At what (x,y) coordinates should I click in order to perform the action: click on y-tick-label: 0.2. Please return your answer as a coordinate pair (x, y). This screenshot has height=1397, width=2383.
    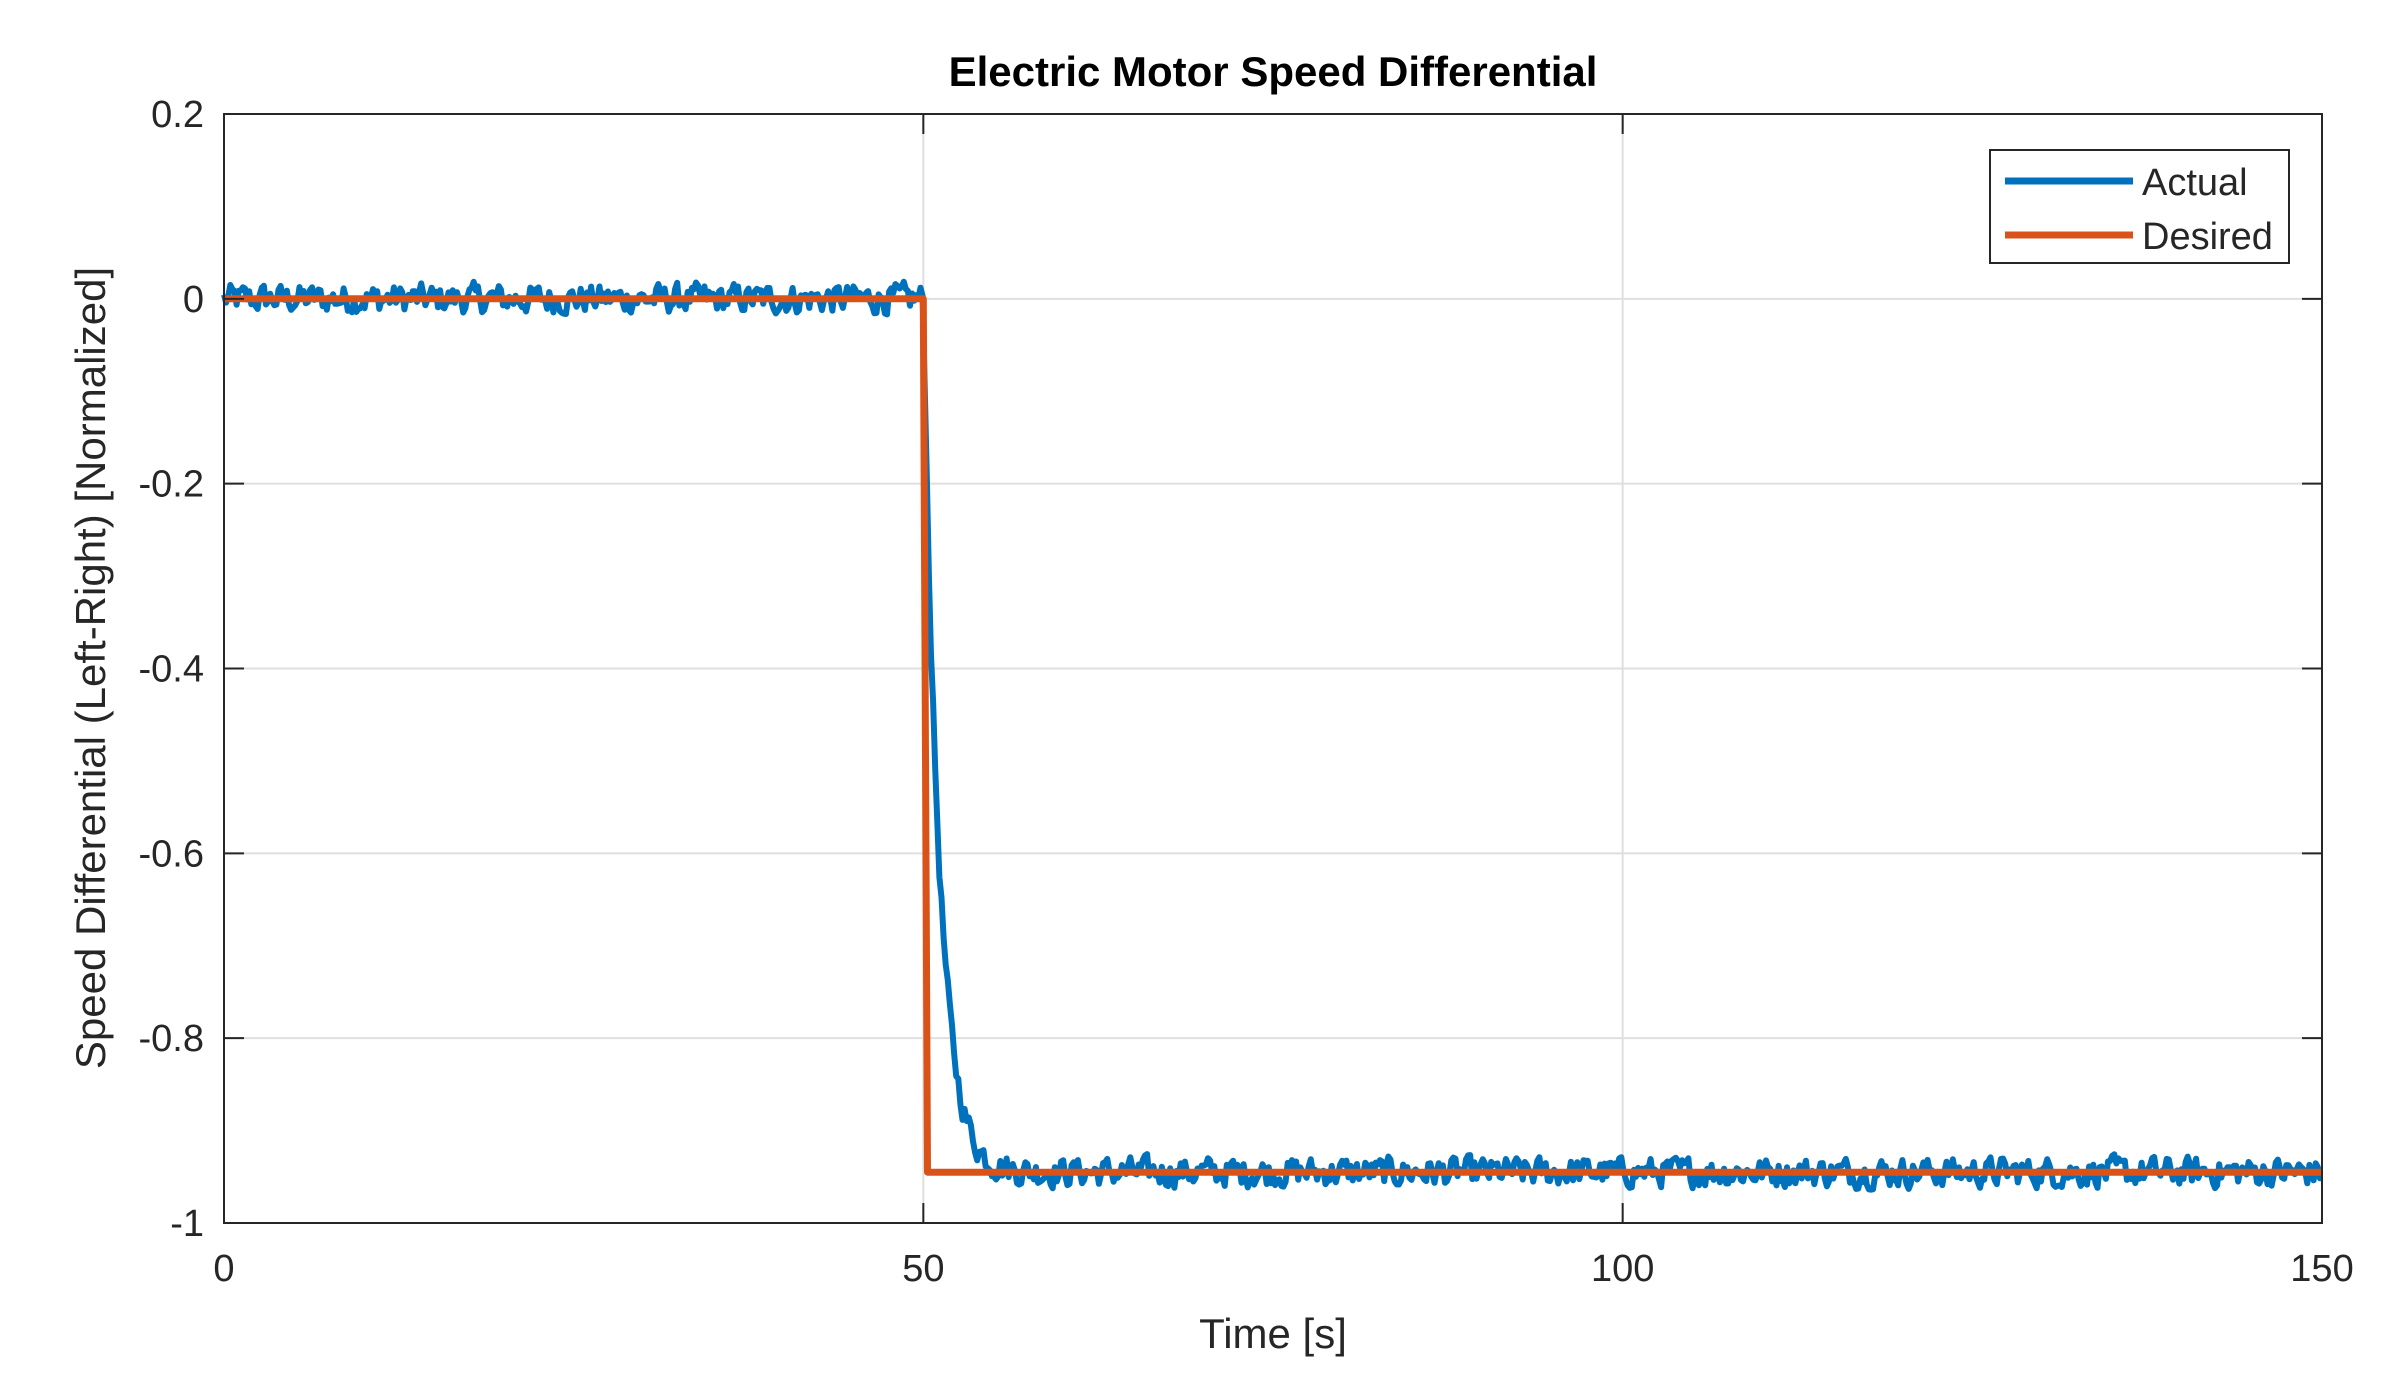
    Looking at the image, I should click on (177, 115).